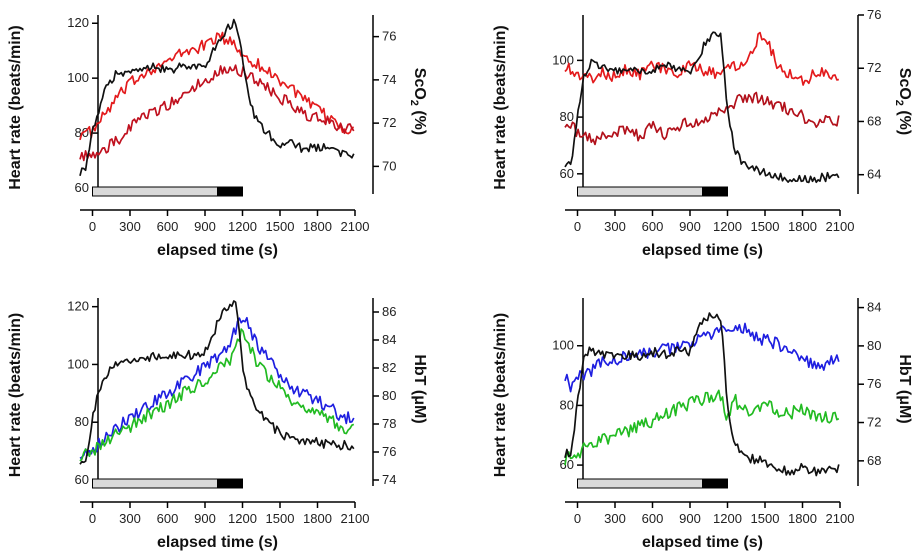  Describe the element at coordinates (389, 311) in the screenshot. I see `right-tick-label: 86` at that location.